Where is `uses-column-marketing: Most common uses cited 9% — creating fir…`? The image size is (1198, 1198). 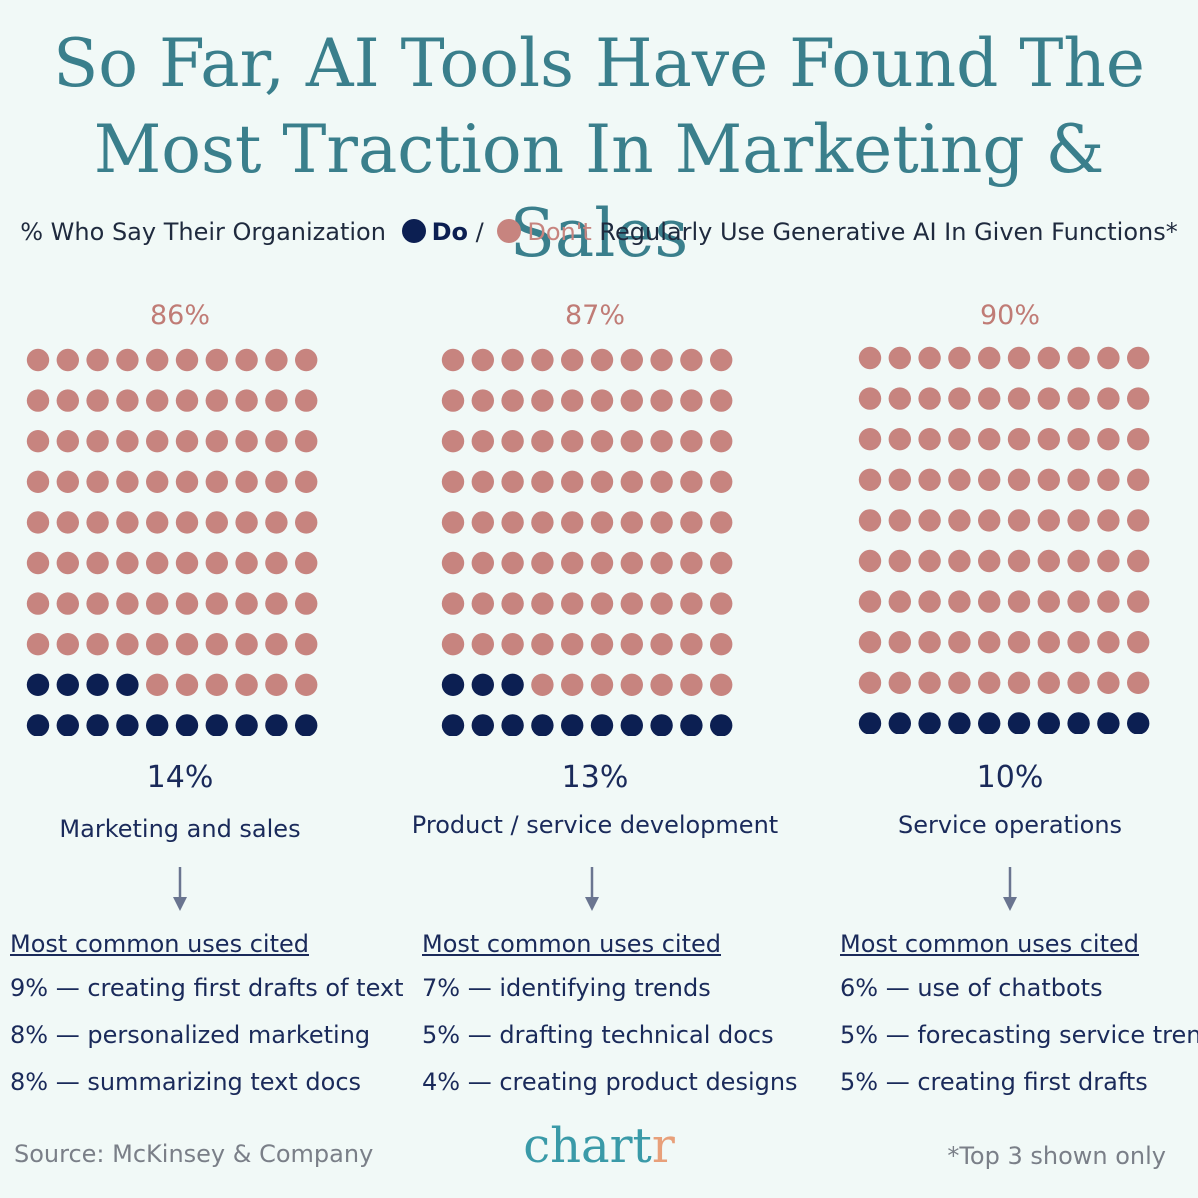
uses-column-marketing: Most common uses cited 9% — creating fir… is located at coordinates (207, 1021).